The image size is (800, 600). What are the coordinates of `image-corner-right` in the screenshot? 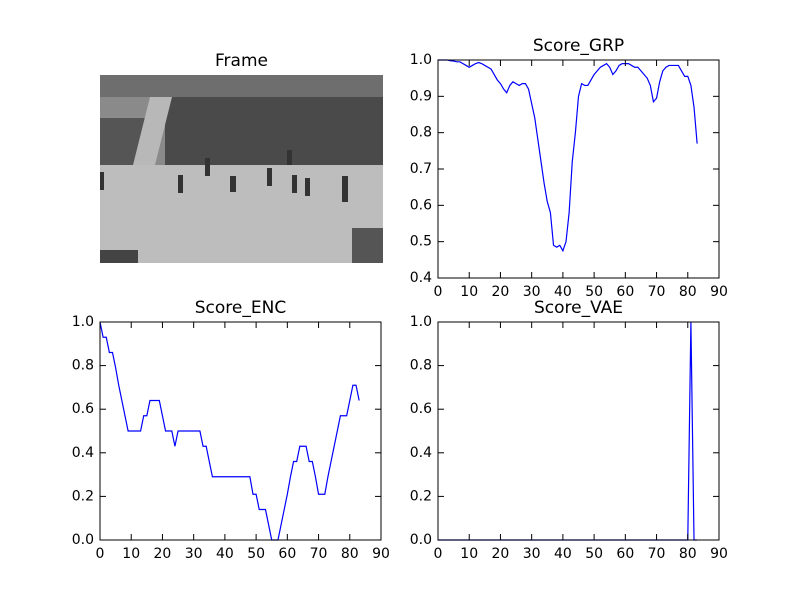 It's located at (367, 245).